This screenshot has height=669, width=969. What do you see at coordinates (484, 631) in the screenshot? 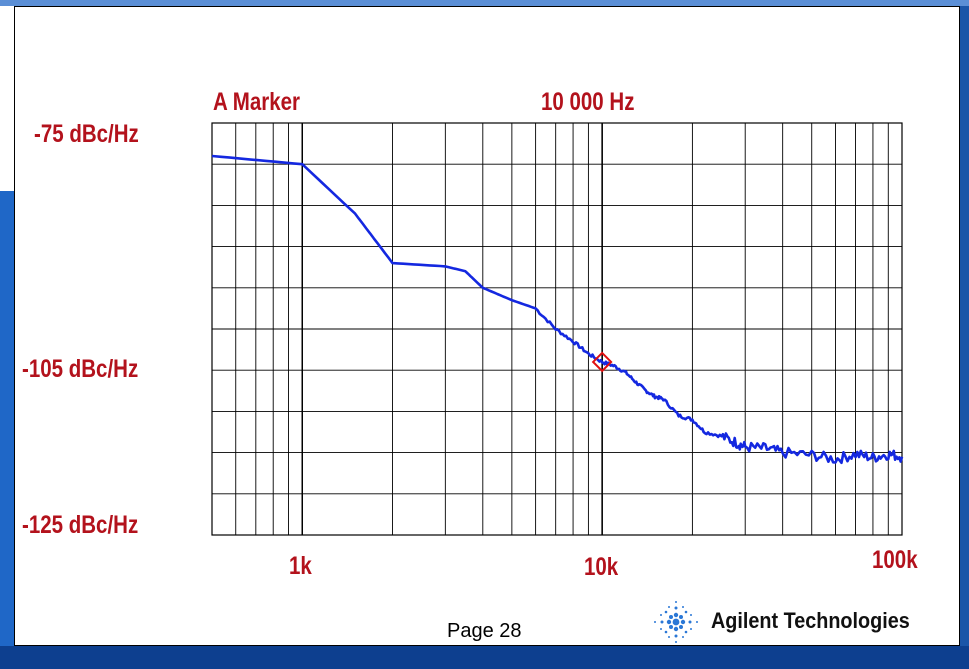
I see `page-number: Page 28` at bounding box center [484, 631].